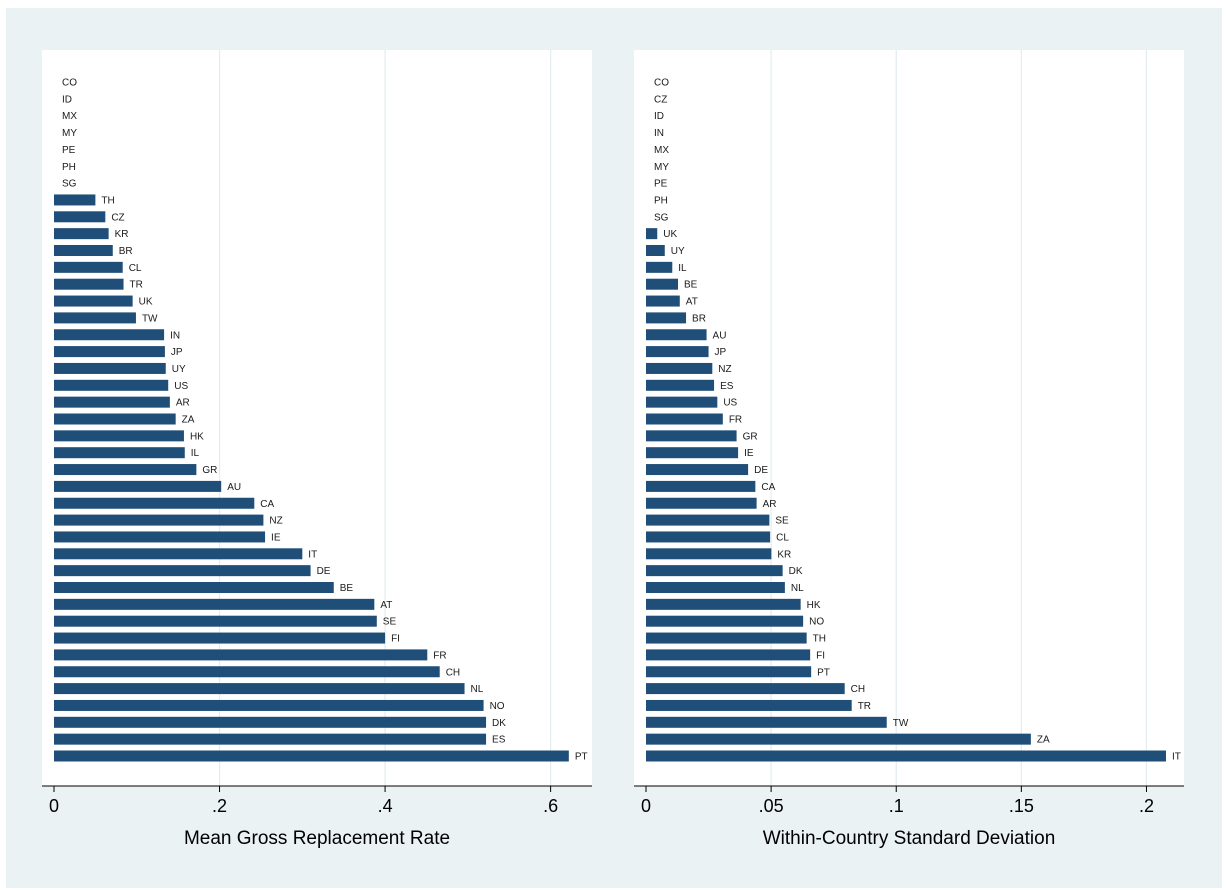  Describe the element at coordinates (177, 352) in the screenshot. I see `bar-label-jp: JP` at that location.